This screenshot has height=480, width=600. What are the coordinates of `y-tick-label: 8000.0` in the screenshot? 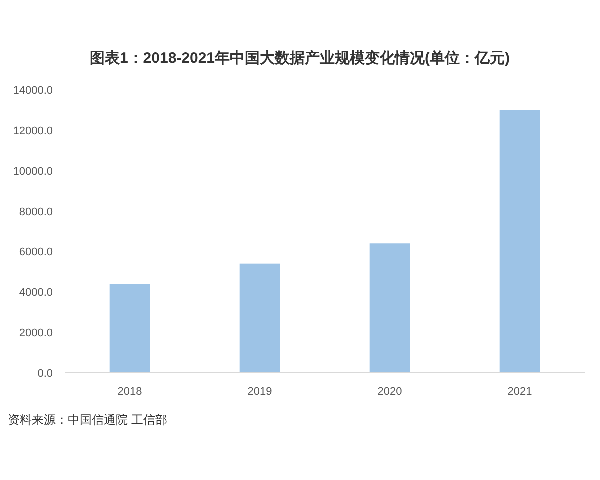 It's located at (36, 212).